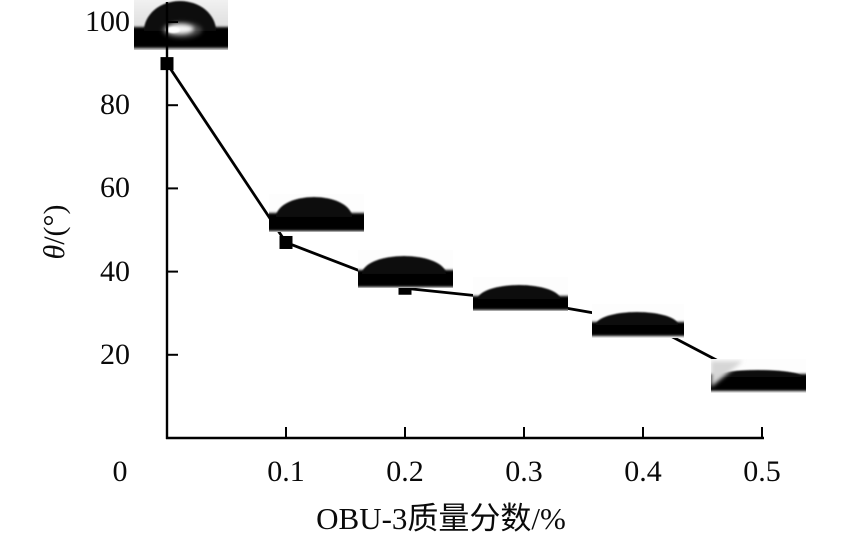  I want to click on y-axis-title: θ/(°), so click(56, 232).